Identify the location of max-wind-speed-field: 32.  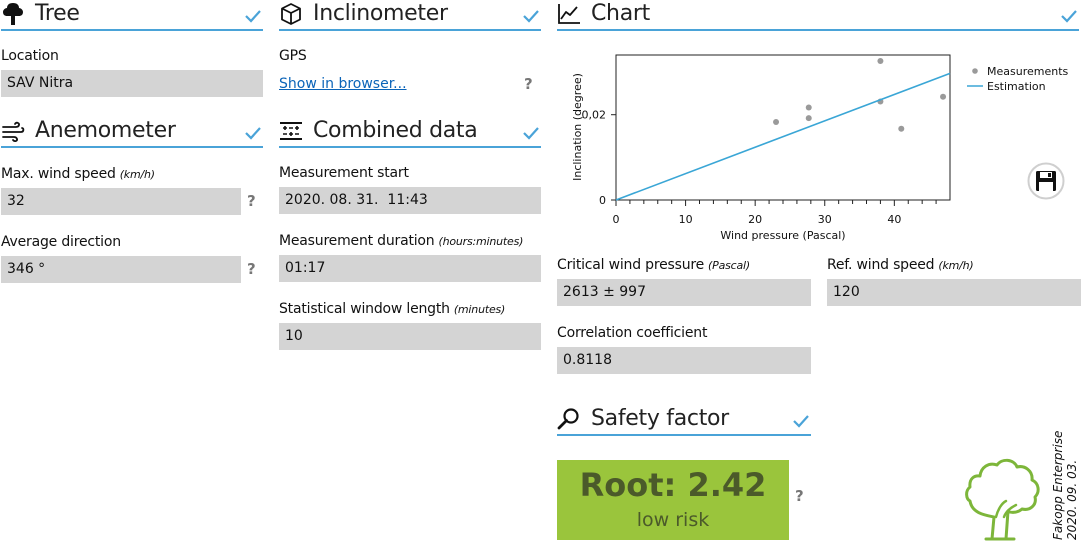
(121, 201).